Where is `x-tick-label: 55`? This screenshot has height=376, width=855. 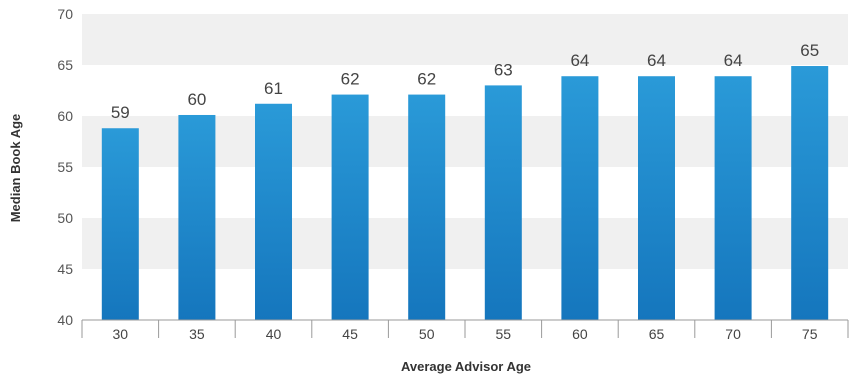
x-tick-label: 55 is located at coordinates (504, 334).